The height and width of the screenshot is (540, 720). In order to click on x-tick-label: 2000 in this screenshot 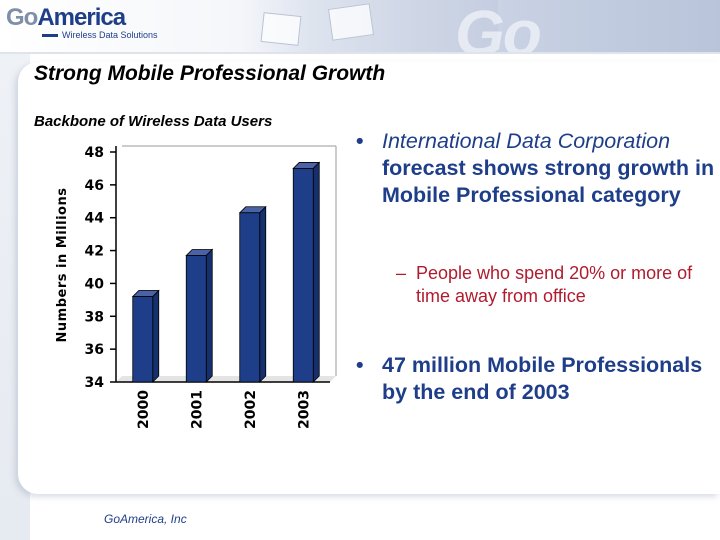, I will do `click(144, 409)`.